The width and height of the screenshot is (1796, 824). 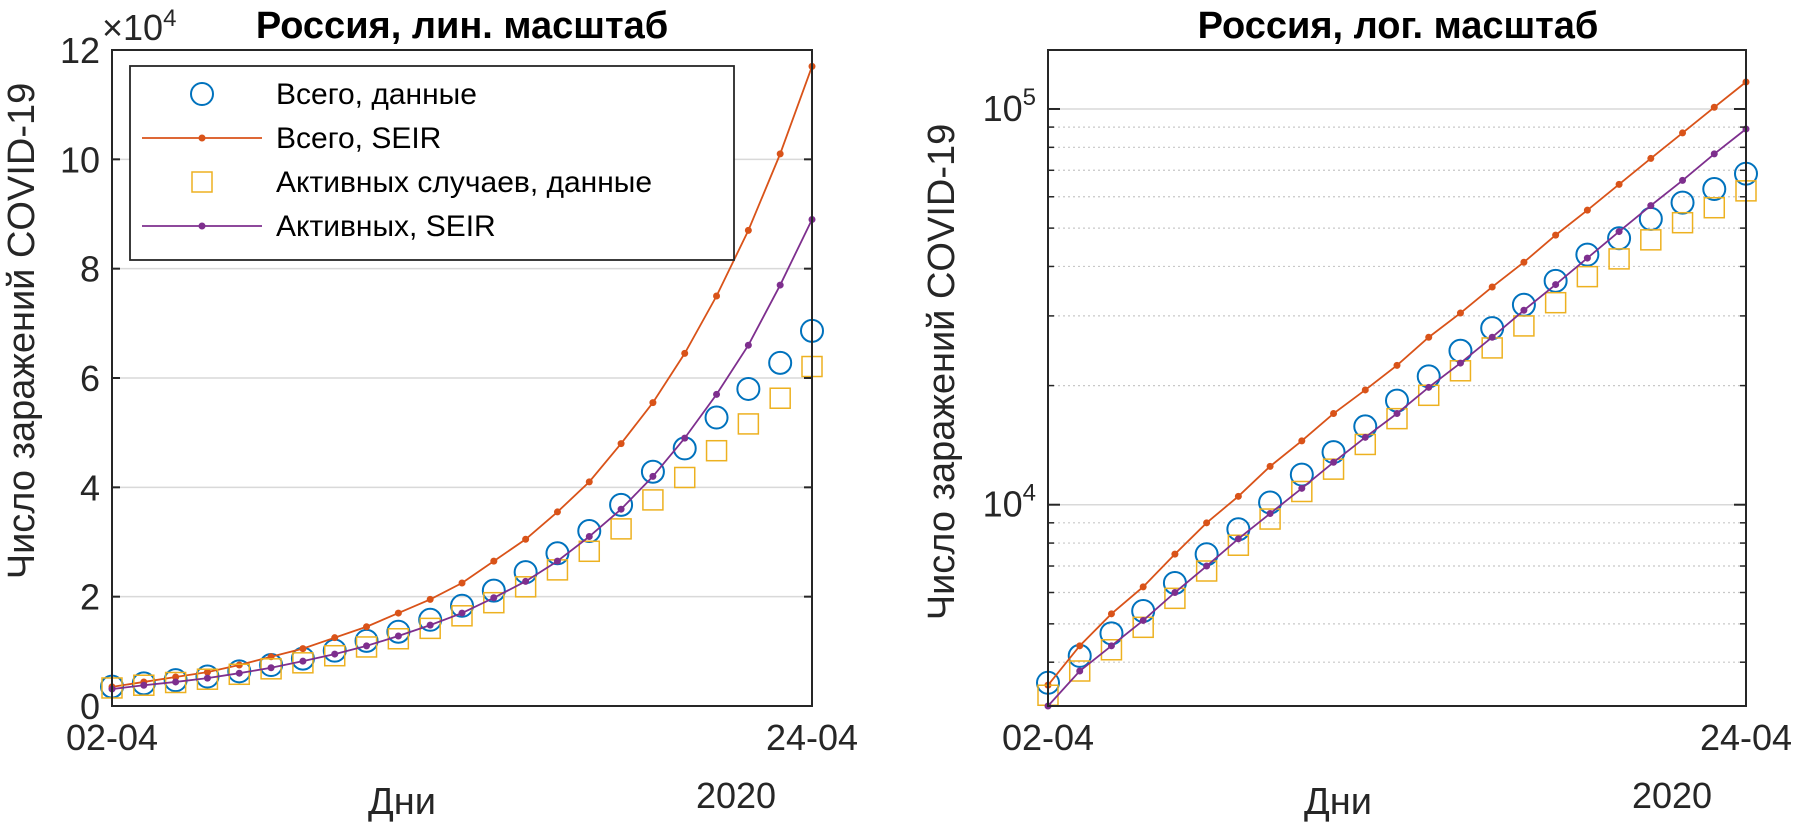 What do you see at coordinates (736, 795) in the screenshot?
I see `linear-x-secondary-label: 2020` at bounding box center [736, 795].